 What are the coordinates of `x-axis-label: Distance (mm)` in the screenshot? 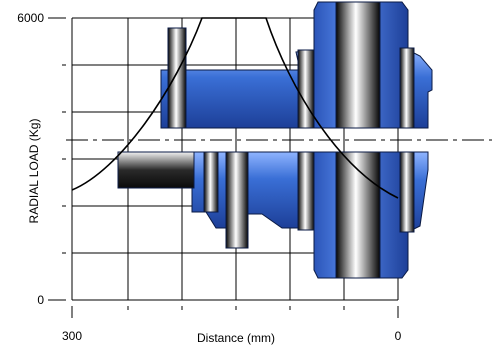 It's located at (236, 338).